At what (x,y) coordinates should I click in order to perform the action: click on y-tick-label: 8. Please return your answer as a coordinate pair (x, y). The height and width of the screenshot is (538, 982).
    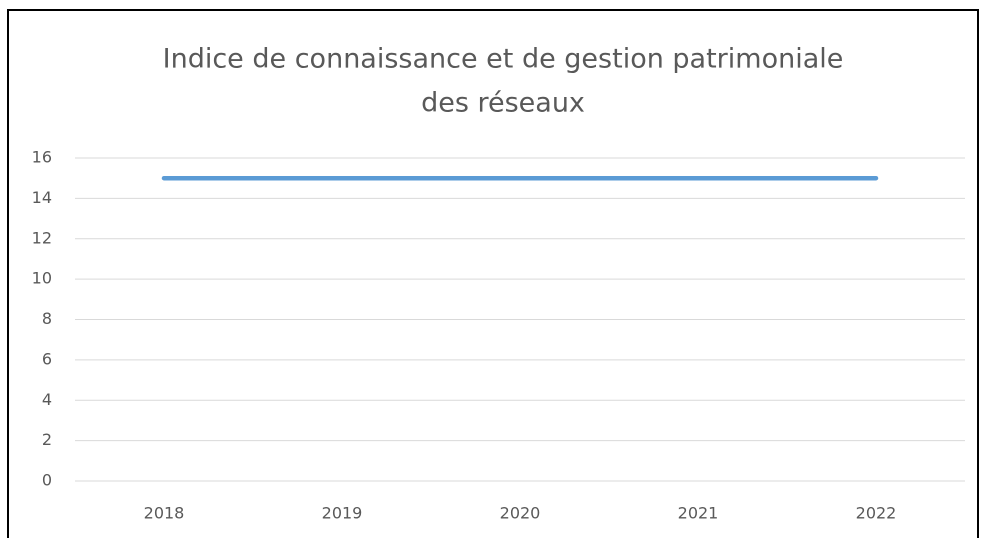
    Looking at the image, I should click on (47, 318).